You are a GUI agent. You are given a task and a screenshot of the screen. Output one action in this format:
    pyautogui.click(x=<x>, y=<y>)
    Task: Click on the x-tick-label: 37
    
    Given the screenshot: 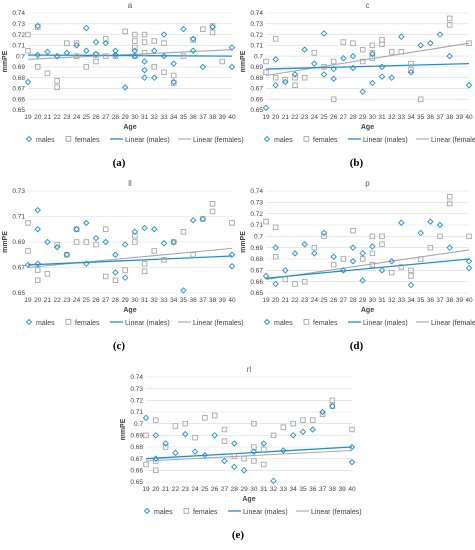 What is the action you would take?
    pyautogui.click(x=203, y=300)
    